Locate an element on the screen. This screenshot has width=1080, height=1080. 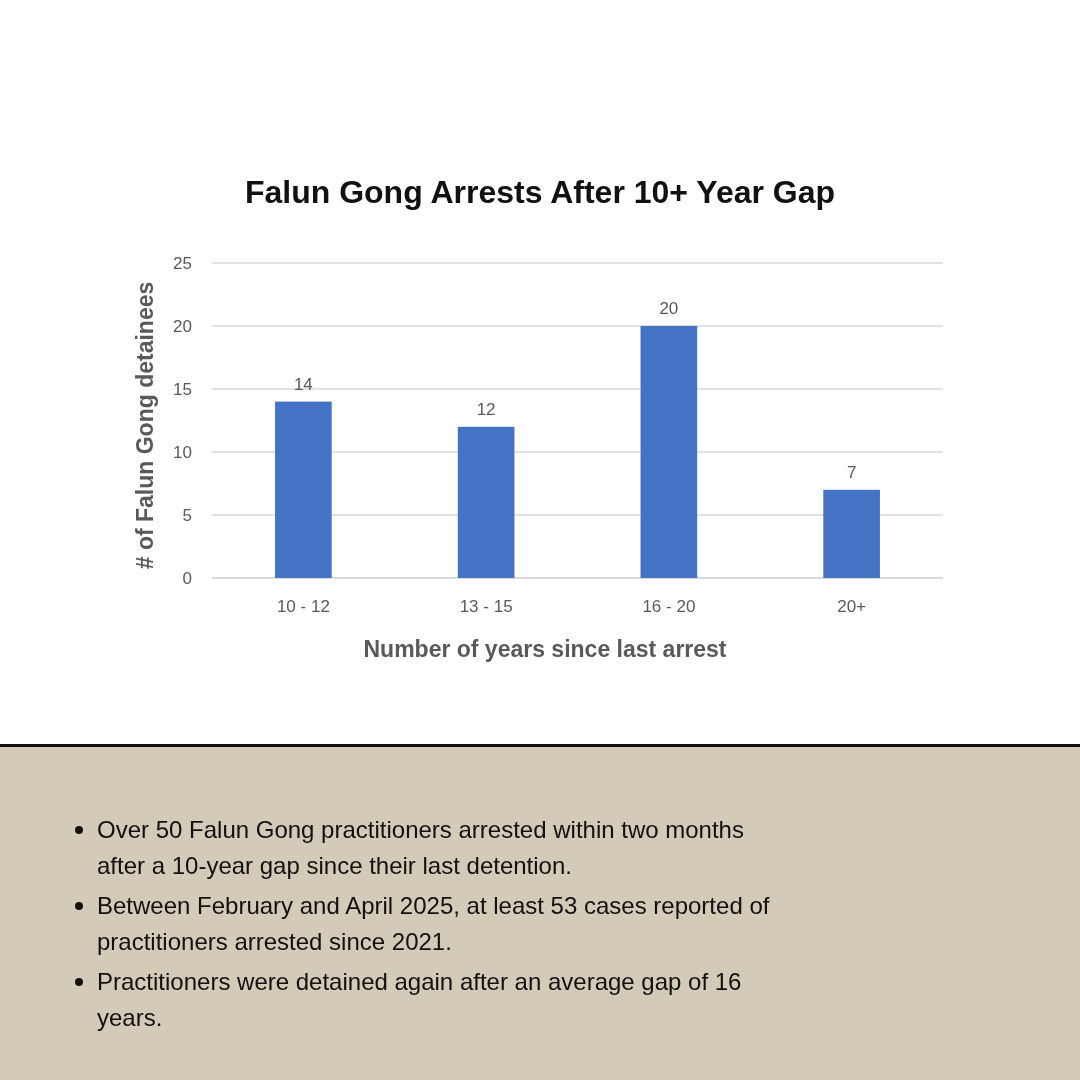
data-label: 12 is located at coordinates (486, 409).